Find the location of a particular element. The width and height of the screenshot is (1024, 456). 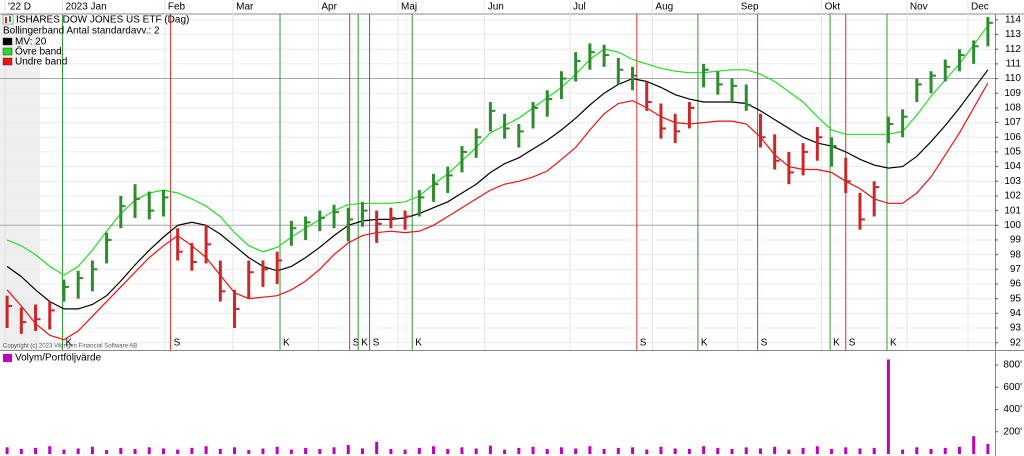

x-tick-label: Jun is located at coordinates (496, 7).